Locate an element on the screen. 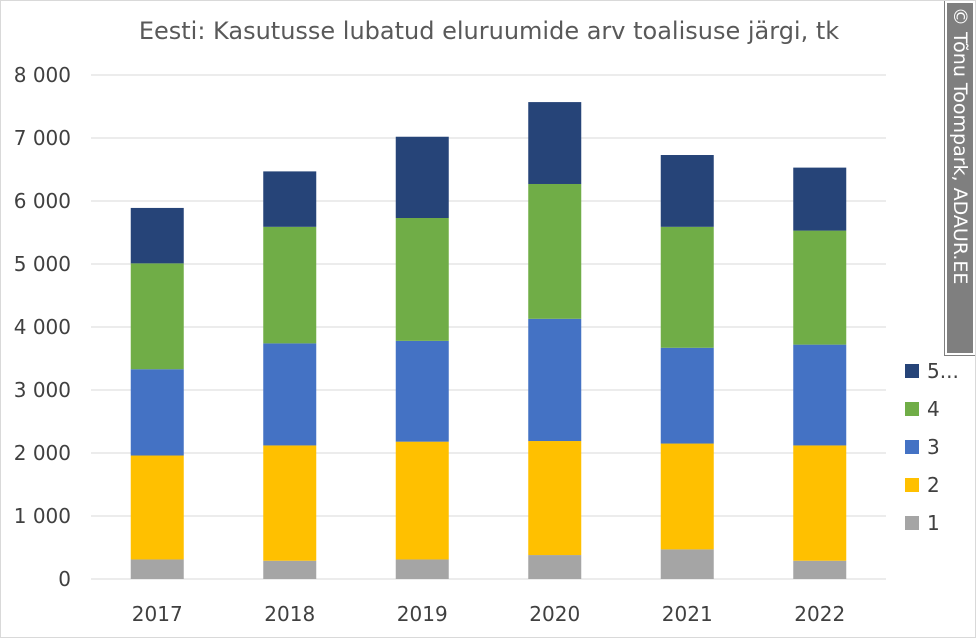 This screenshot has width=976, height=638. legend-label: 1 is located at coordinates (933, 523).